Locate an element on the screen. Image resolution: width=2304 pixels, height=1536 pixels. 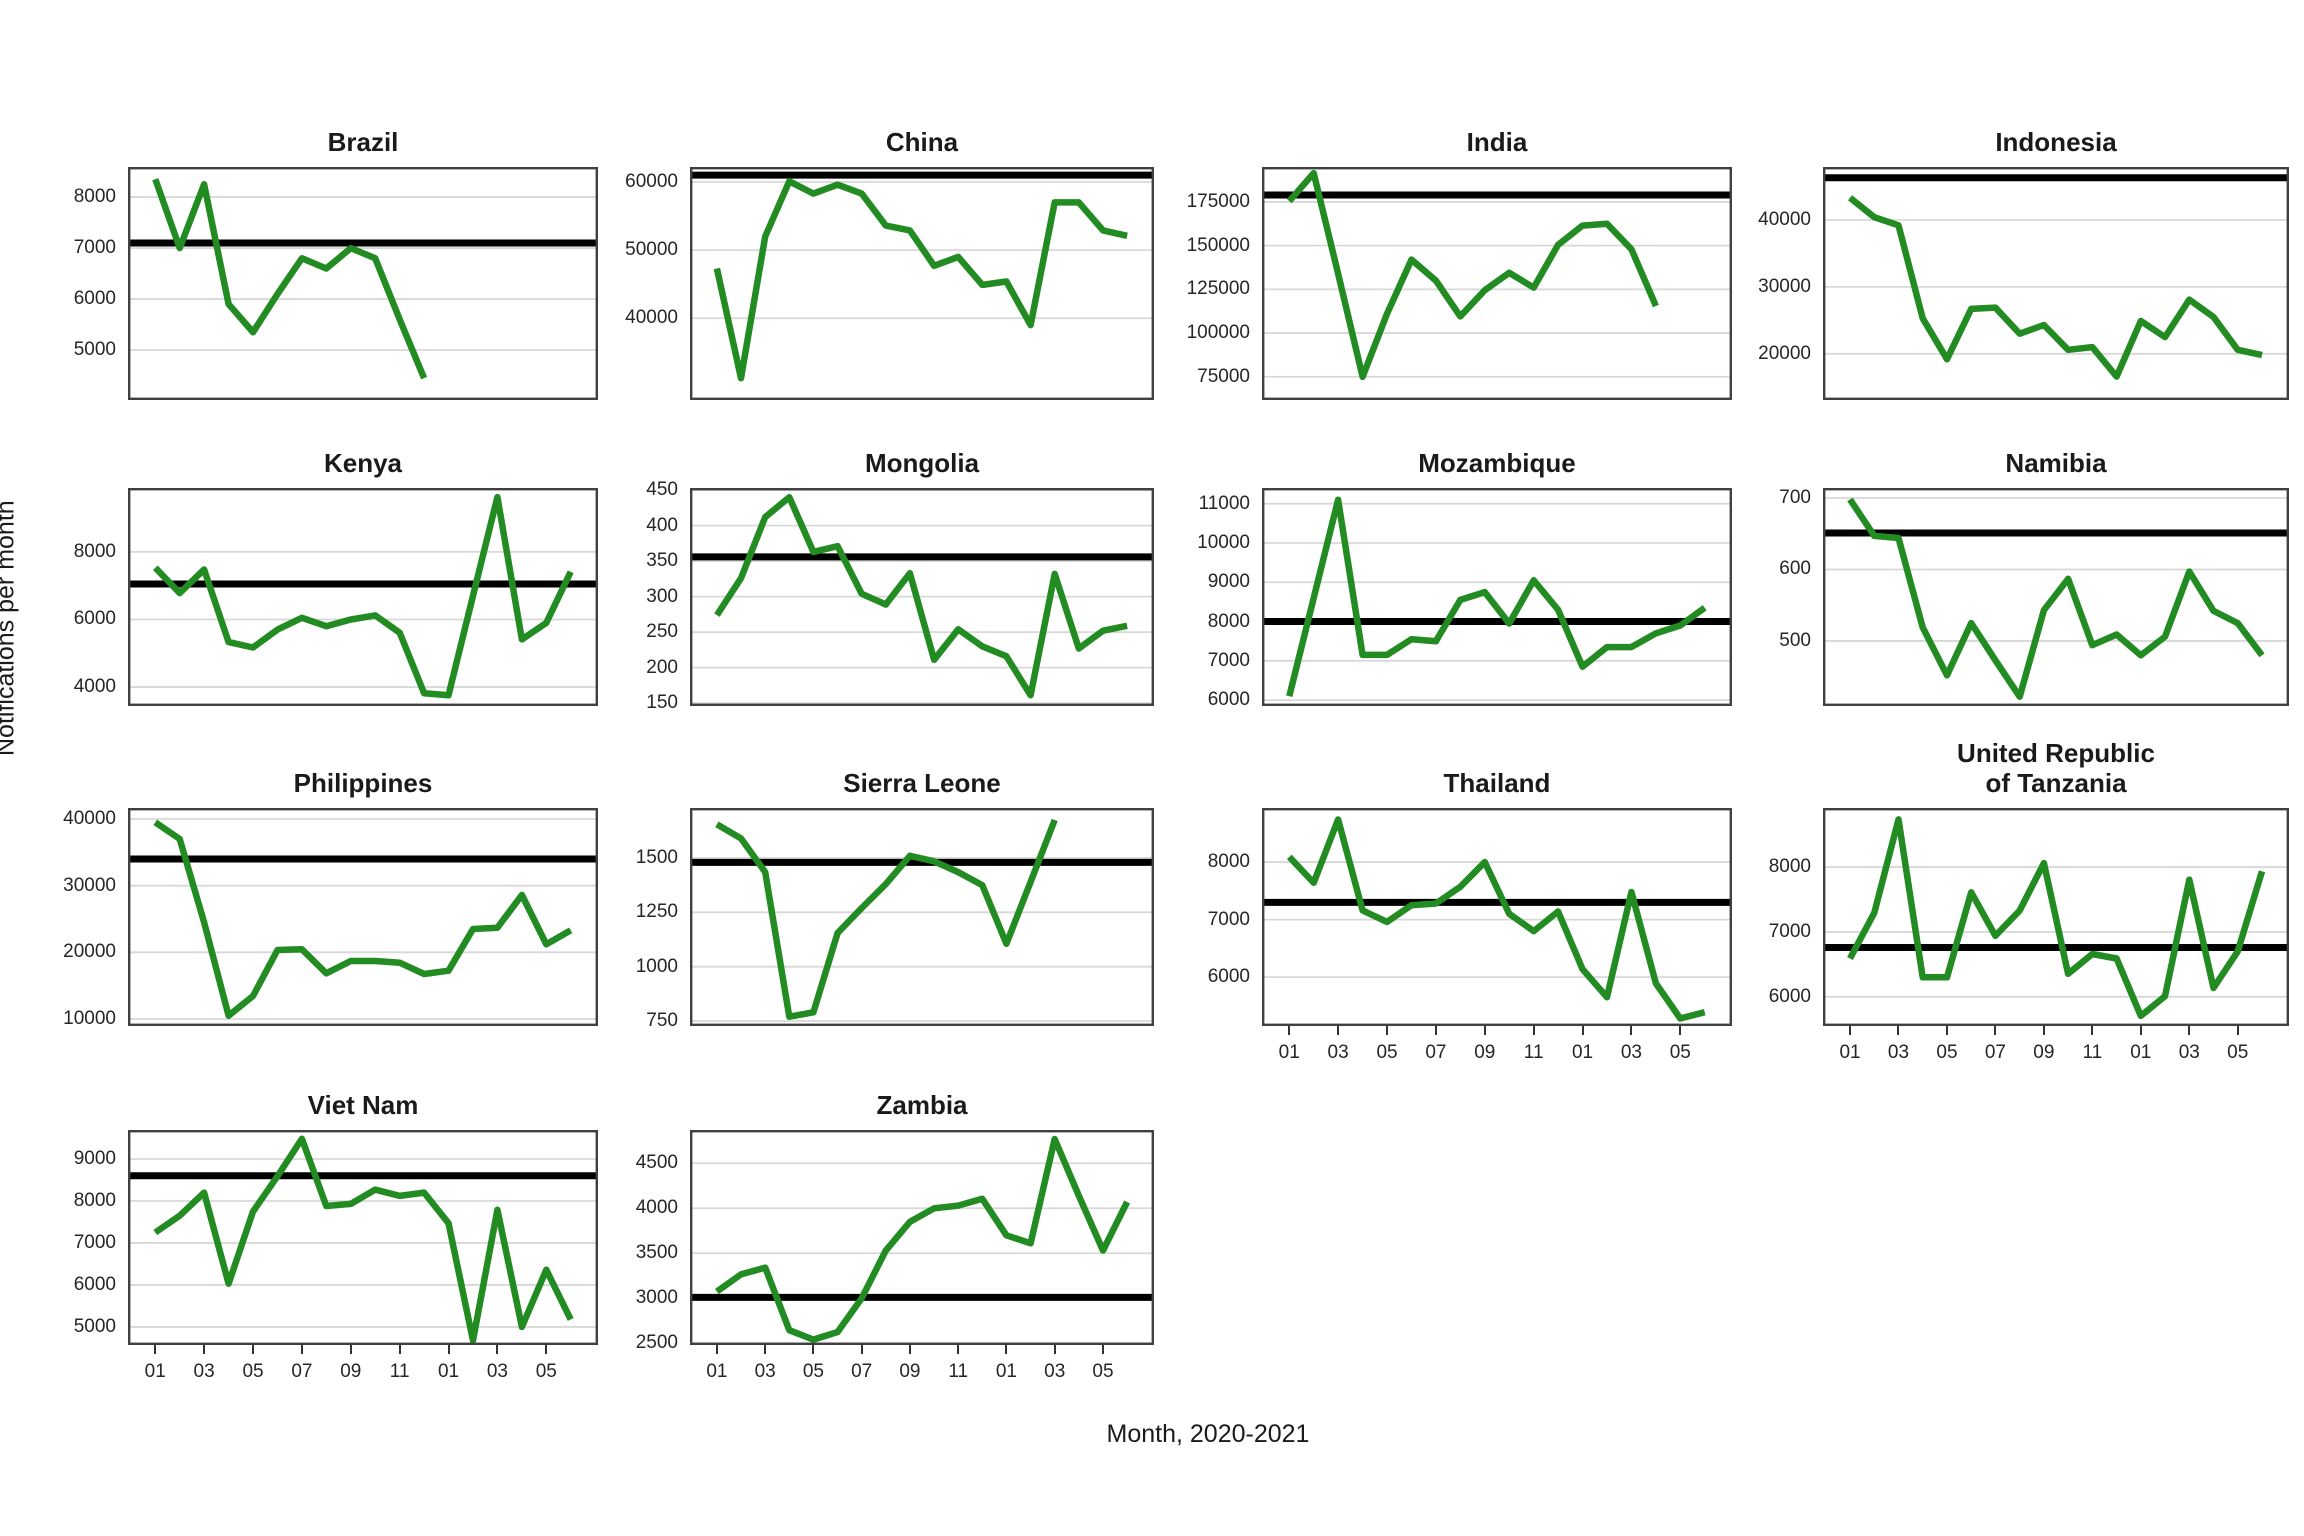
facet-panel-namibia is located at coordinates (2056, 597).